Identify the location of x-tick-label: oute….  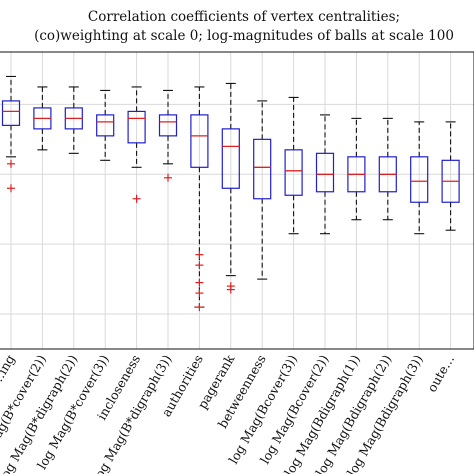
(440, 373).